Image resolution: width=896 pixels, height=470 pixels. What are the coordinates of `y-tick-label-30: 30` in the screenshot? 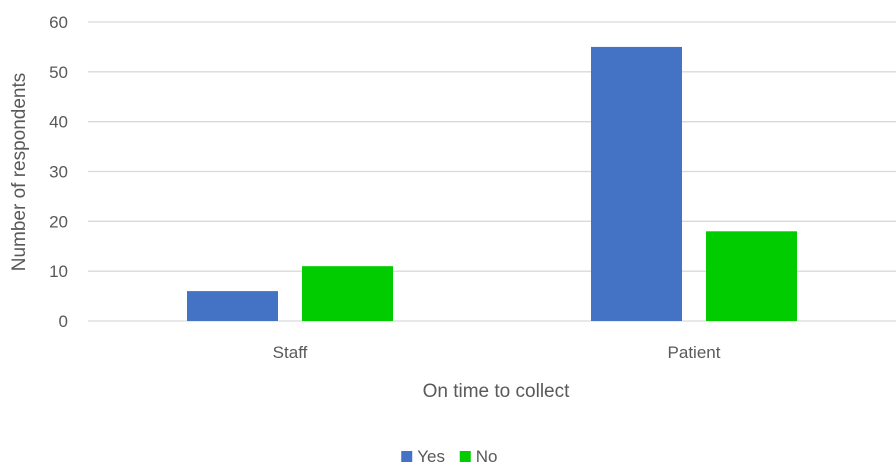 It's located at (58, 172).